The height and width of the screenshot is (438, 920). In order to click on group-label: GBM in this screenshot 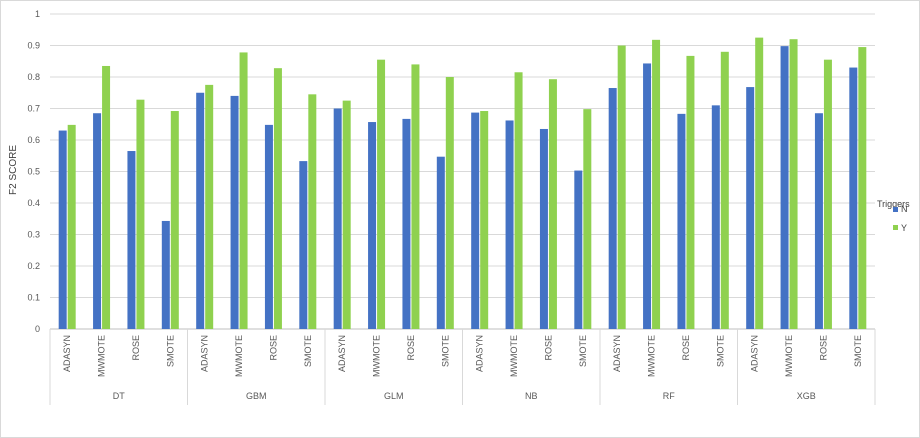, I will do `click(256, 396)`.